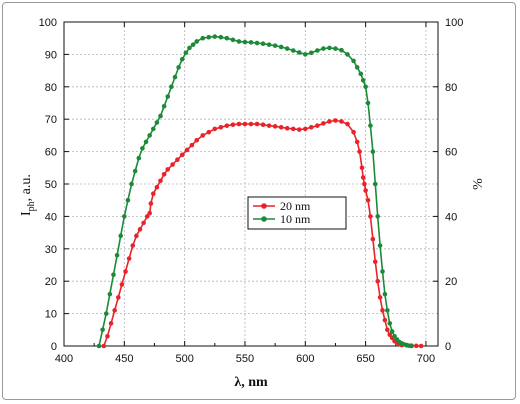 The image size is (520, 404). Describe the element at coordinates (31, 206) in the screenshot. I see `y-axis-left-title-subscript: ph` at that location.